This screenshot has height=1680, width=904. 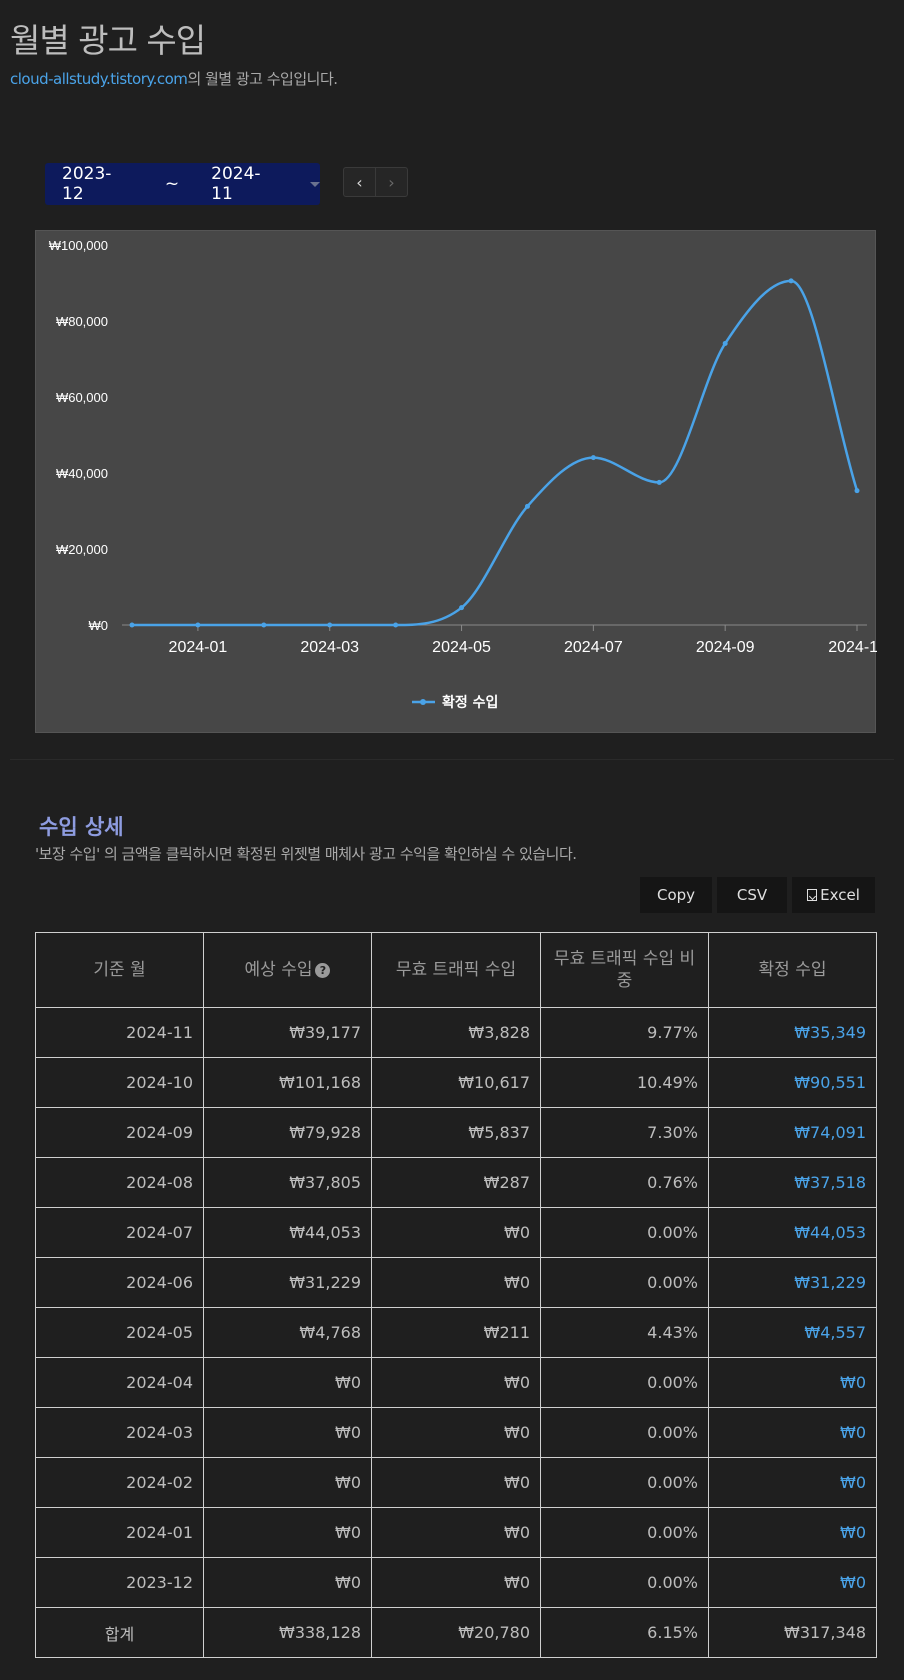 What do you see at coordinates (262, 79) in the screenshot?
I see `subtitle-text: 의 월별 광고 수입입니다.` at bounding box center [262, 79].